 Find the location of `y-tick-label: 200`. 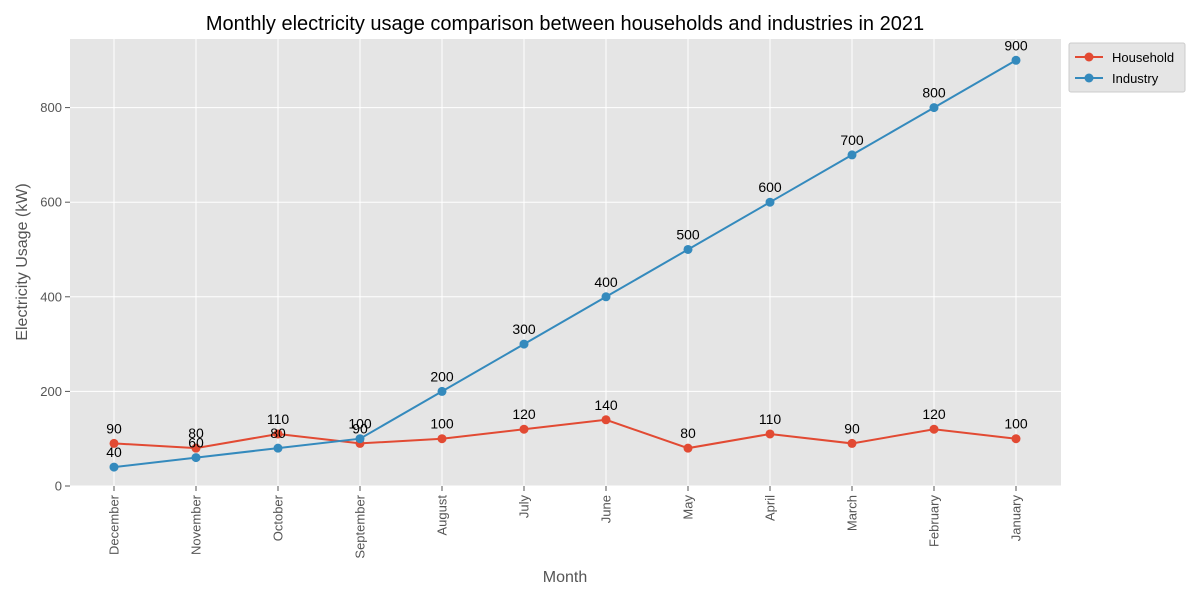

y-tick-label: 200 is located at coordinates (51, 391).